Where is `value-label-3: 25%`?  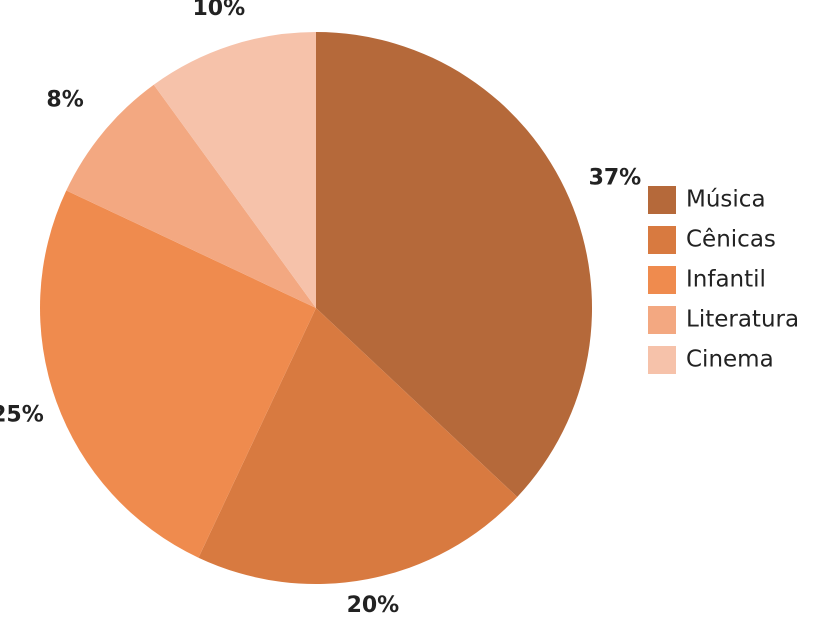
value-label-3: 25% is located at coordinates (22, 415).